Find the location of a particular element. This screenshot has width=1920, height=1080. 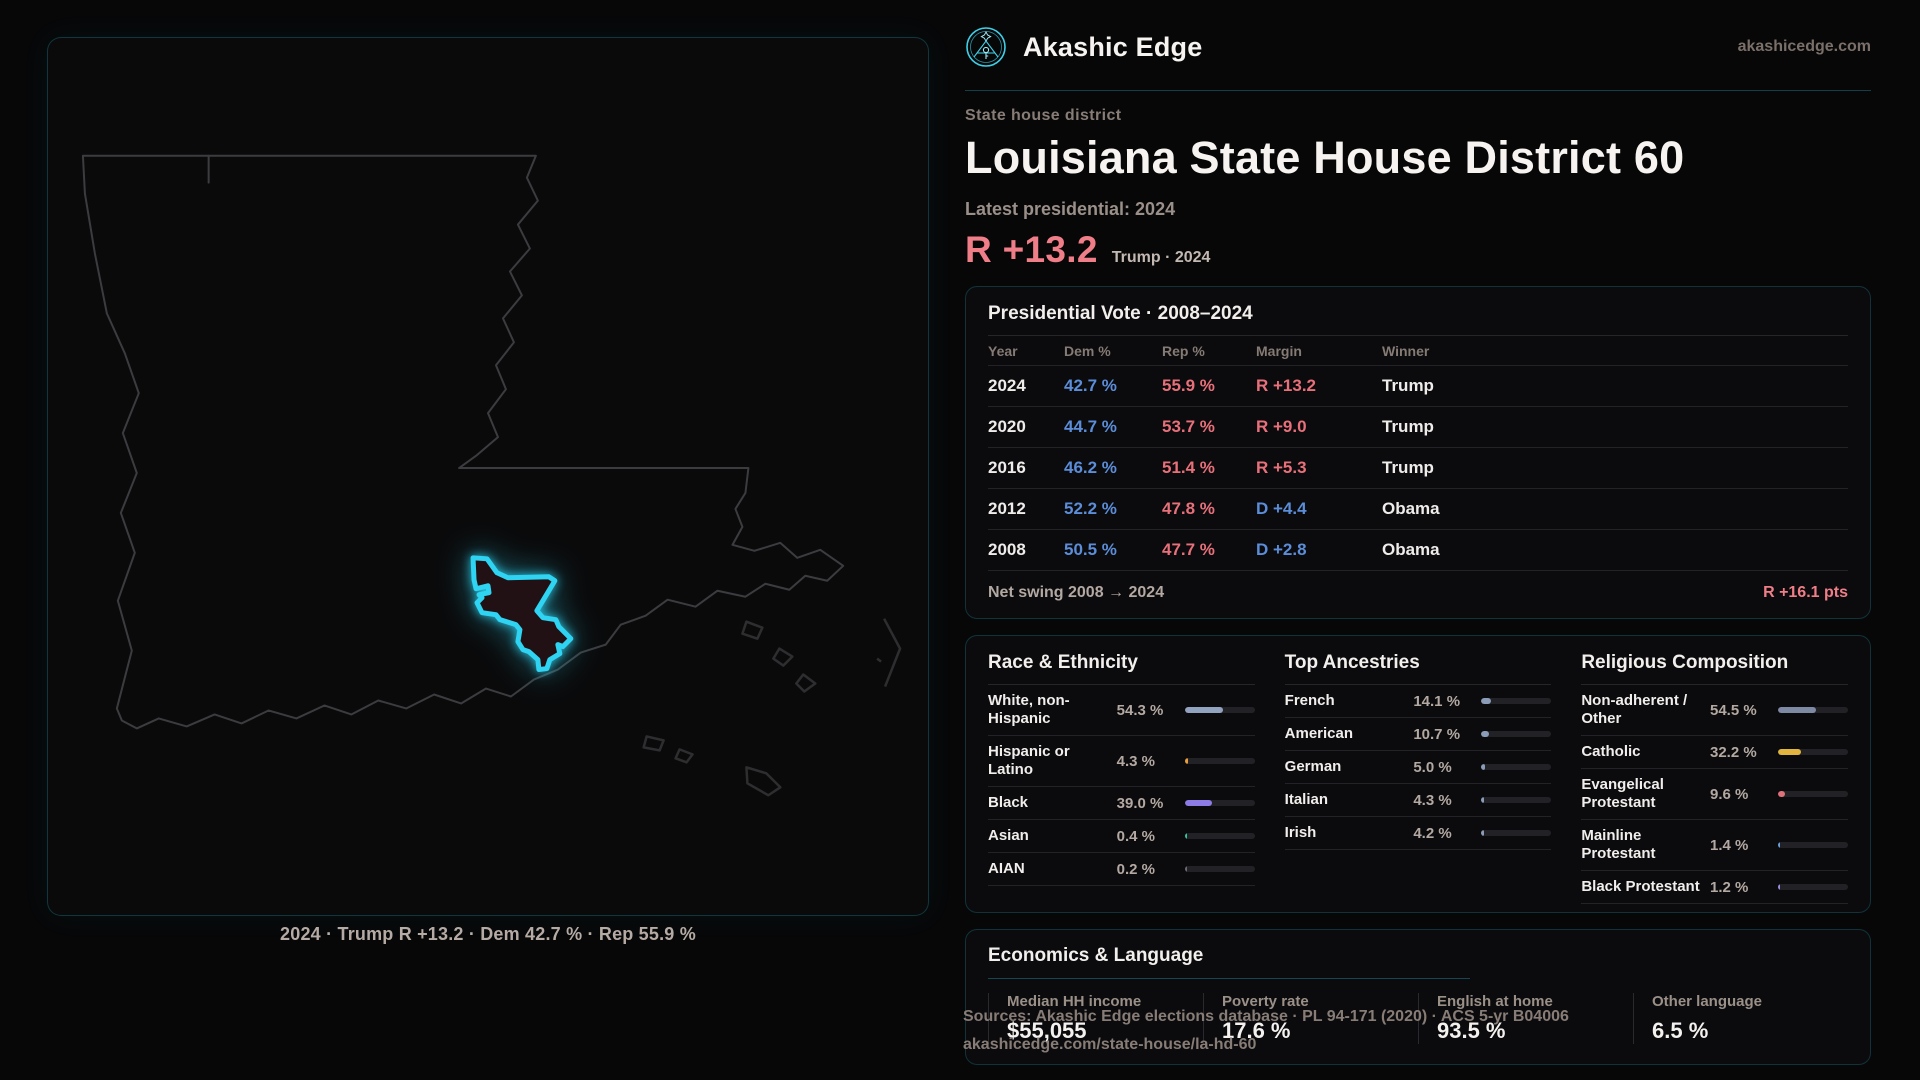

cell-year: 2016 is located at coordinates (1007, 467).